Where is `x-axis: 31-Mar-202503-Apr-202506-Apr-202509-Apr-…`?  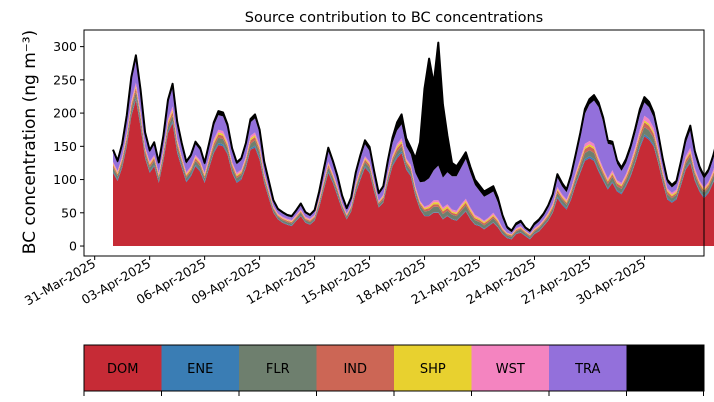
x-axis: 31-Mar-202503-Apr-202506-Apr-202509-Apr-… is located at coordinates (335, 282).